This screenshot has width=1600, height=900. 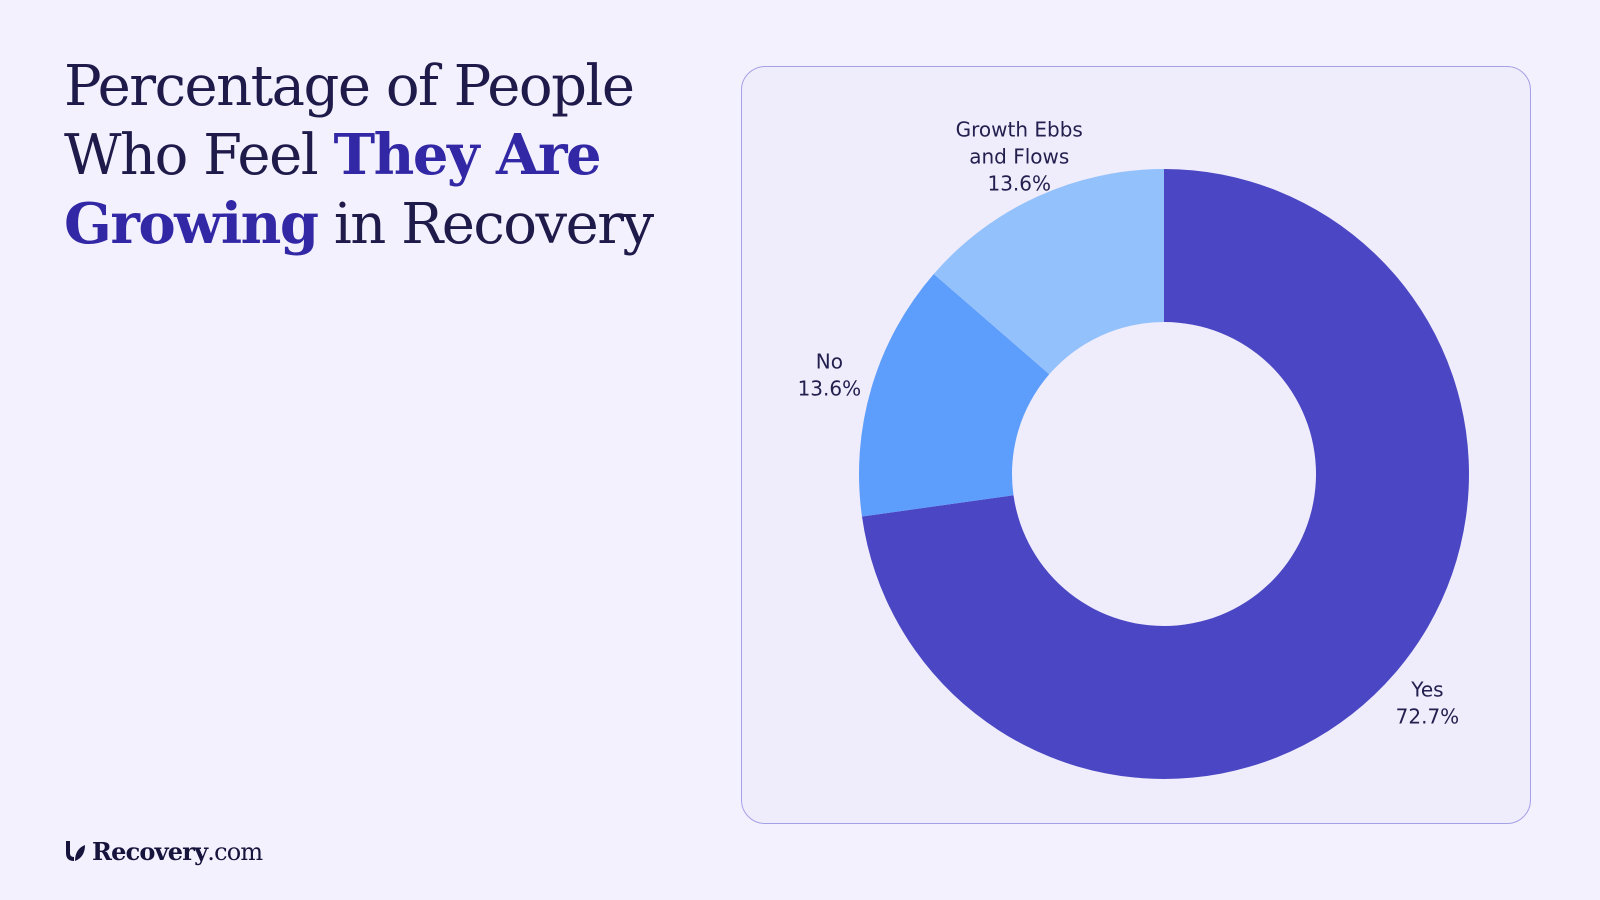 What do you see at coordinates (349, 86) in the screenshot?
I see `title-line-1: Percentage of People` at bounding box center [349, 86].